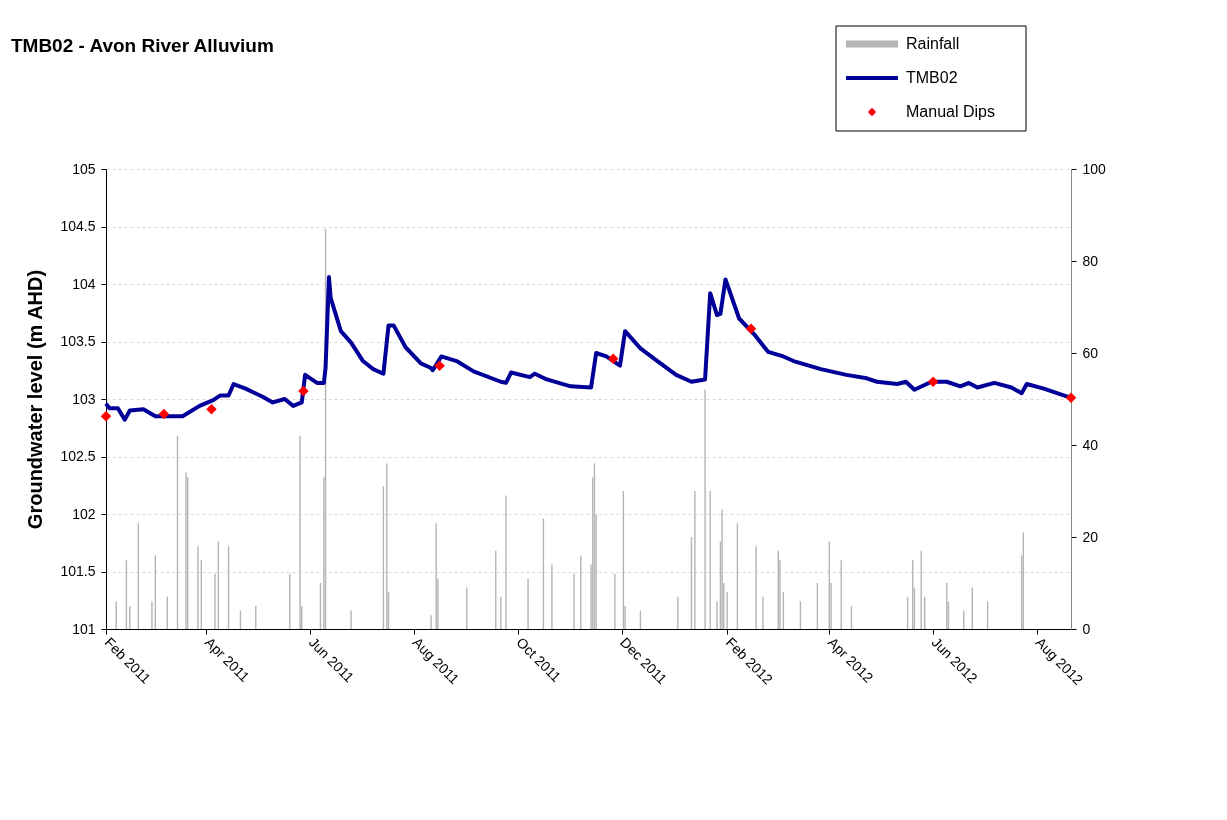 This screenshot has height=820, width=1227. I want to click on legend-label: TMB02, so click(932, 77).